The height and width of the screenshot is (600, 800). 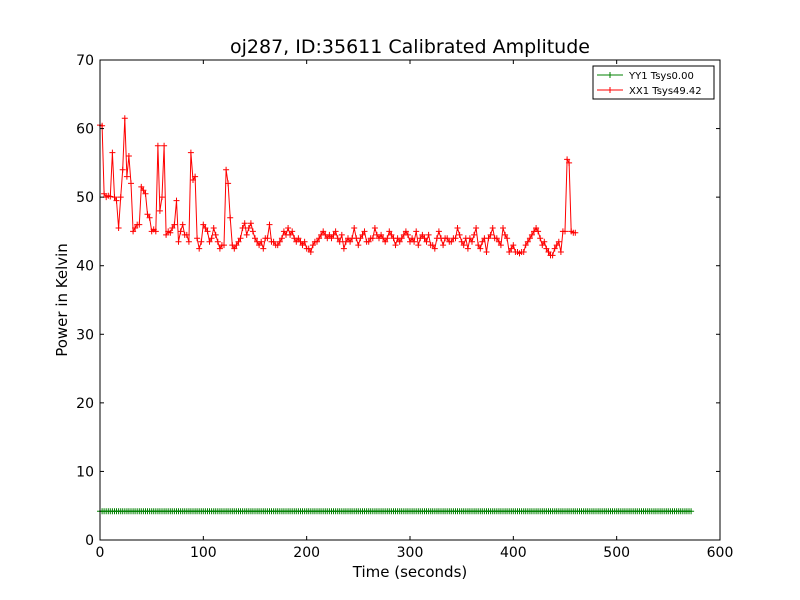 I want to click on y-tick-label: 30, so click(x=85, y=335).